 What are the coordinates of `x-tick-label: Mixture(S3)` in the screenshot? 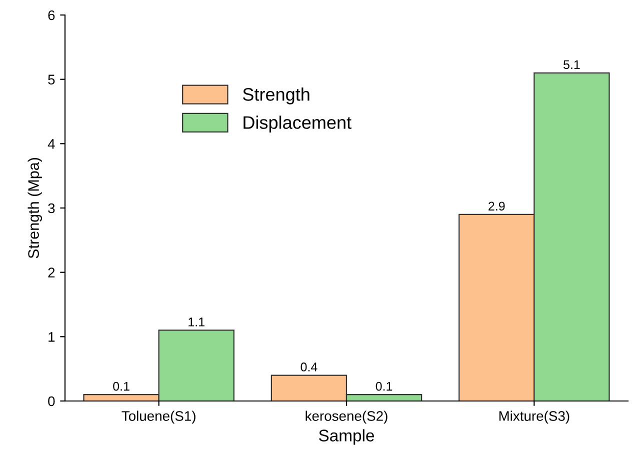 It's located at (534, 417).